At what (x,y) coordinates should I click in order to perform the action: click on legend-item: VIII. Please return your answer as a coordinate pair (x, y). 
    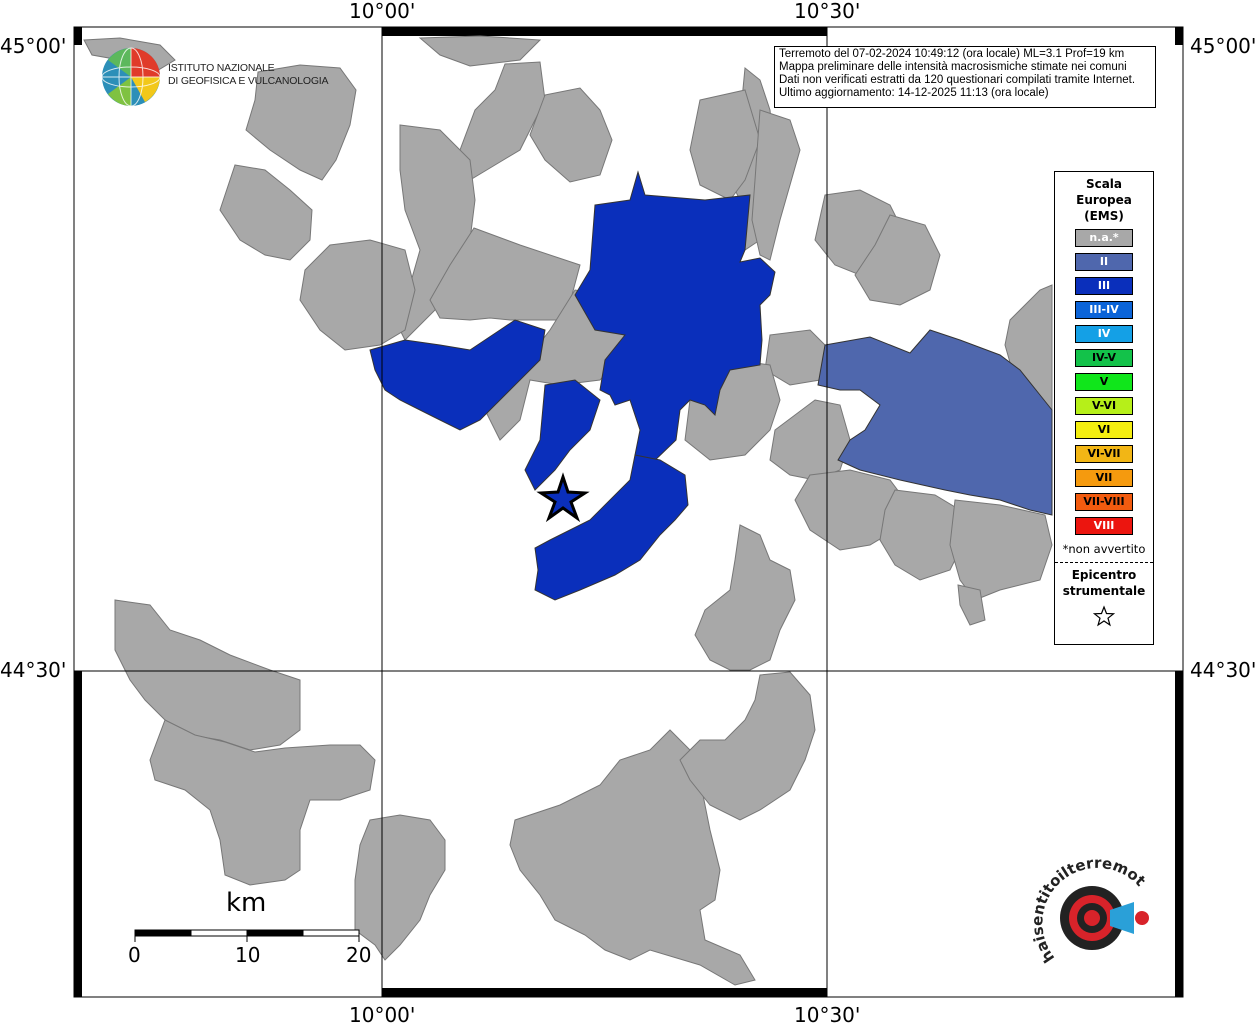
    Looking at the image, I should click on (1104, 526).